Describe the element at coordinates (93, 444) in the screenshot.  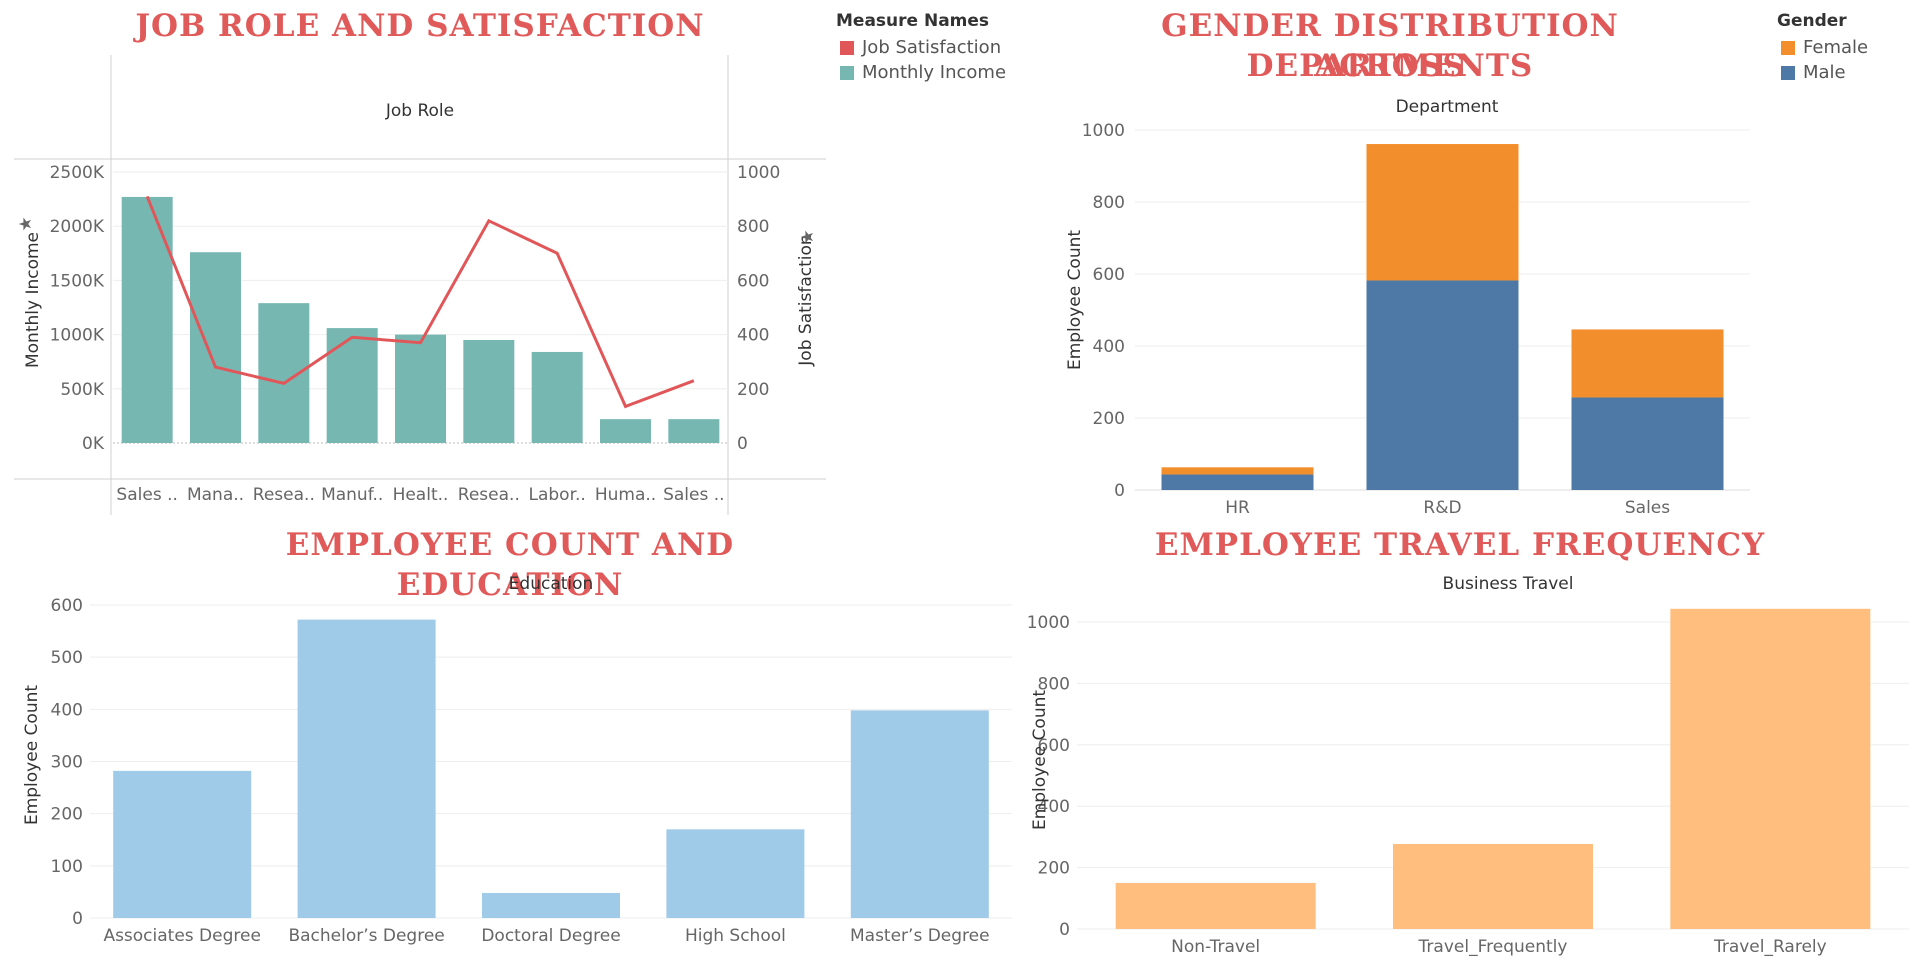
I see `job-role-ytick: 0K` at that location.